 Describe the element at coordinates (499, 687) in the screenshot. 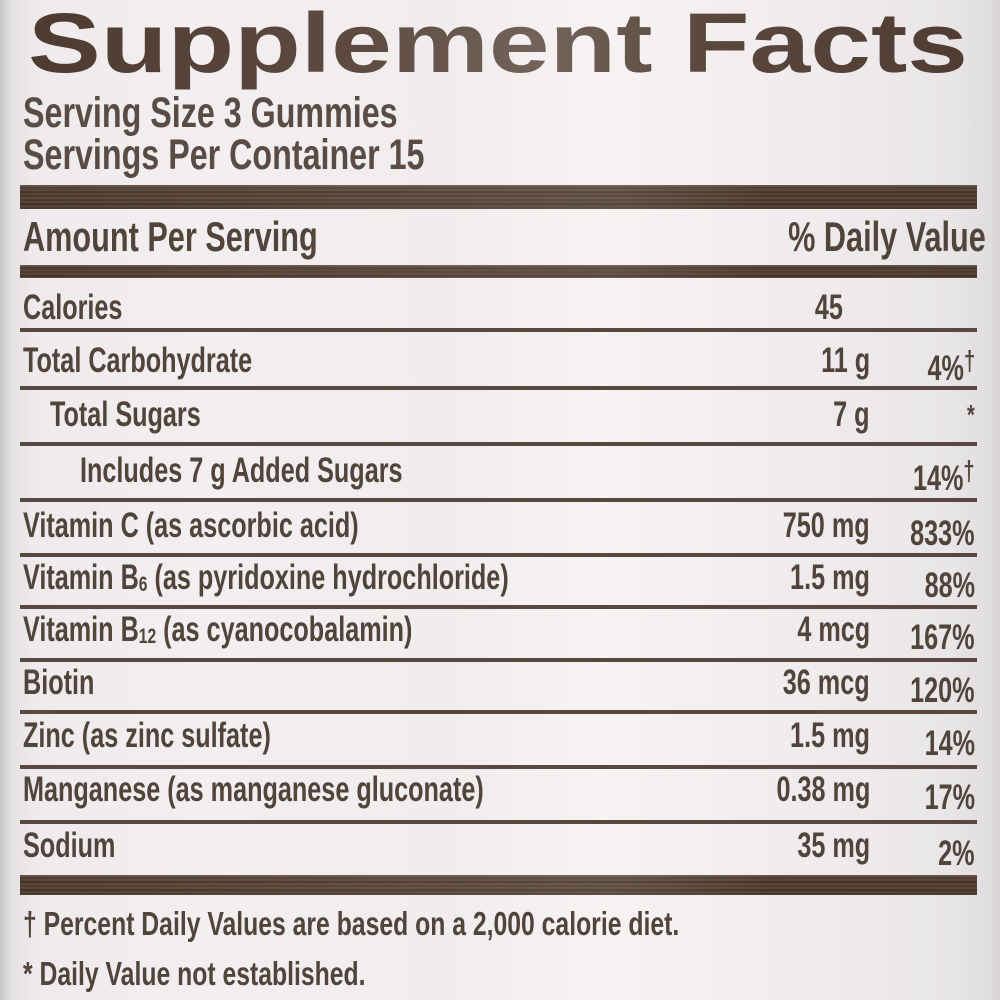

I see `row-biotin: Biotin 36 mcg 120%` at that location.